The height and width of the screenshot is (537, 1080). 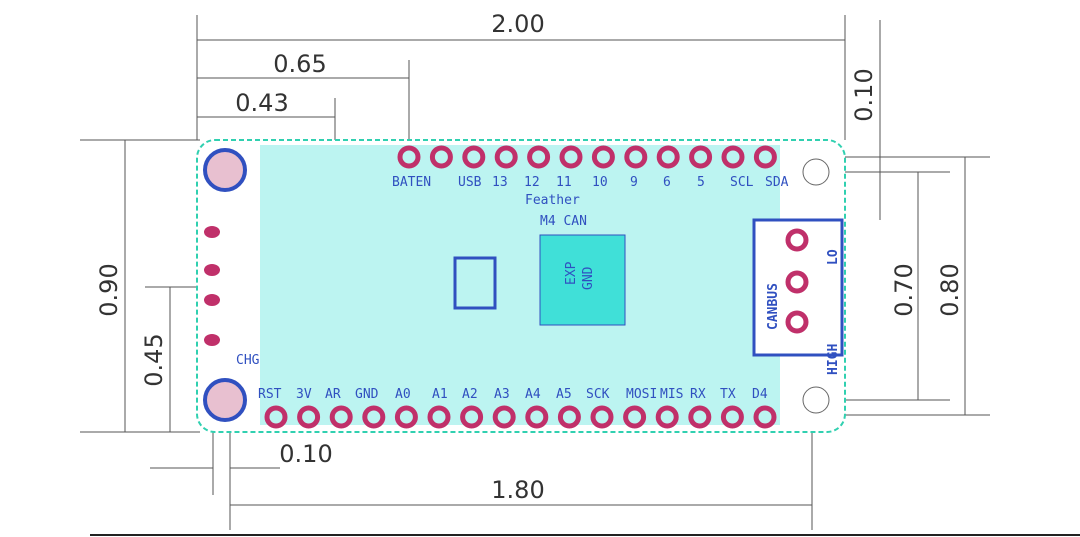 I want to click on silk-top-pin-label: 12, so click(x=532, y=182).